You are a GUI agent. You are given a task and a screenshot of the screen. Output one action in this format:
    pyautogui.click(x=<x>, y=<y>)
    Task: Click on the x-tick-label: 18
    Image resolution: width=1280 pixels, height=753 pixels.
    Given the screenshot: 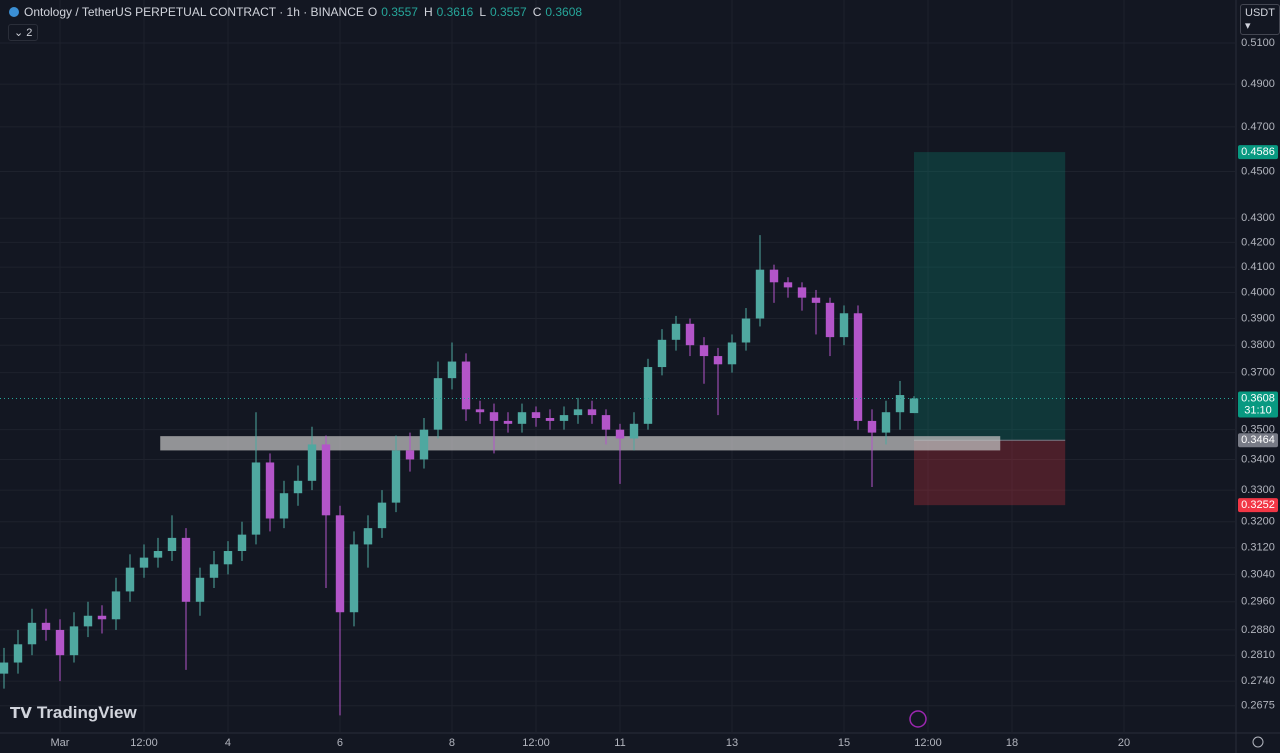 What is the action you would take?
    pyautogui.click(x=1012, y=743)
    